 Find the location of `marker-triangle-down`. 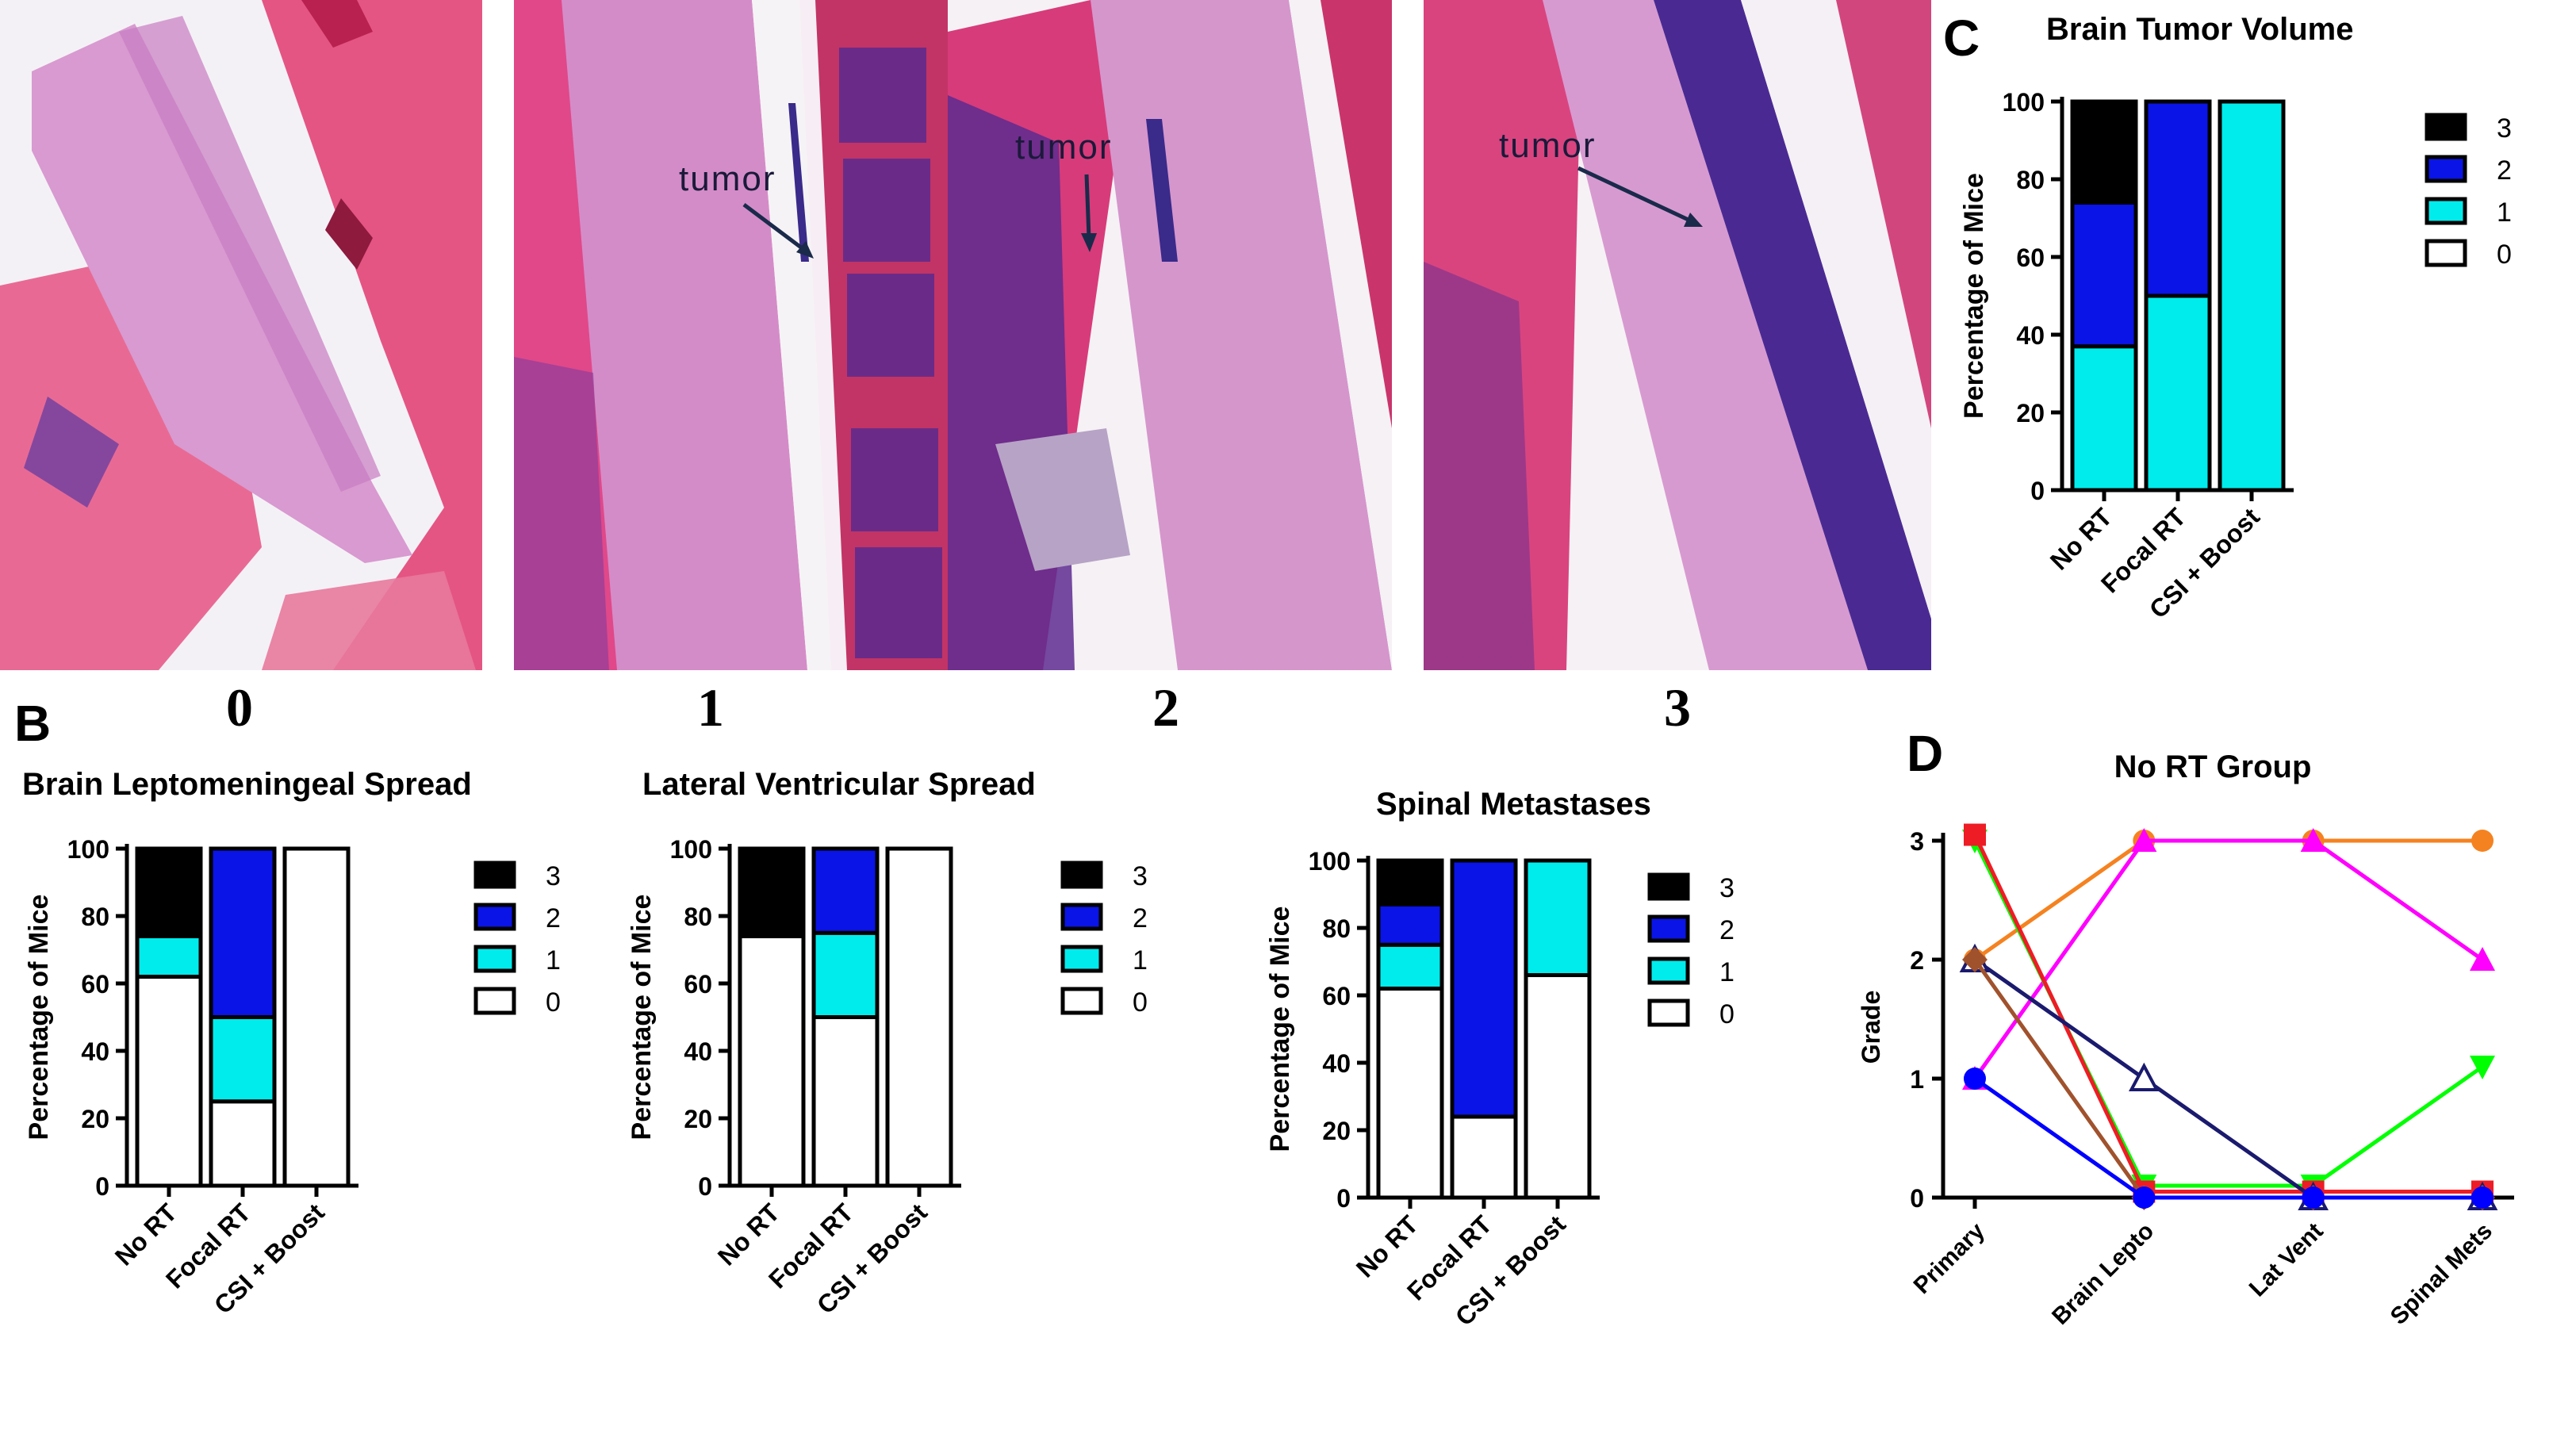

marker-triangle-down is located at coordinates (2482, 1067).